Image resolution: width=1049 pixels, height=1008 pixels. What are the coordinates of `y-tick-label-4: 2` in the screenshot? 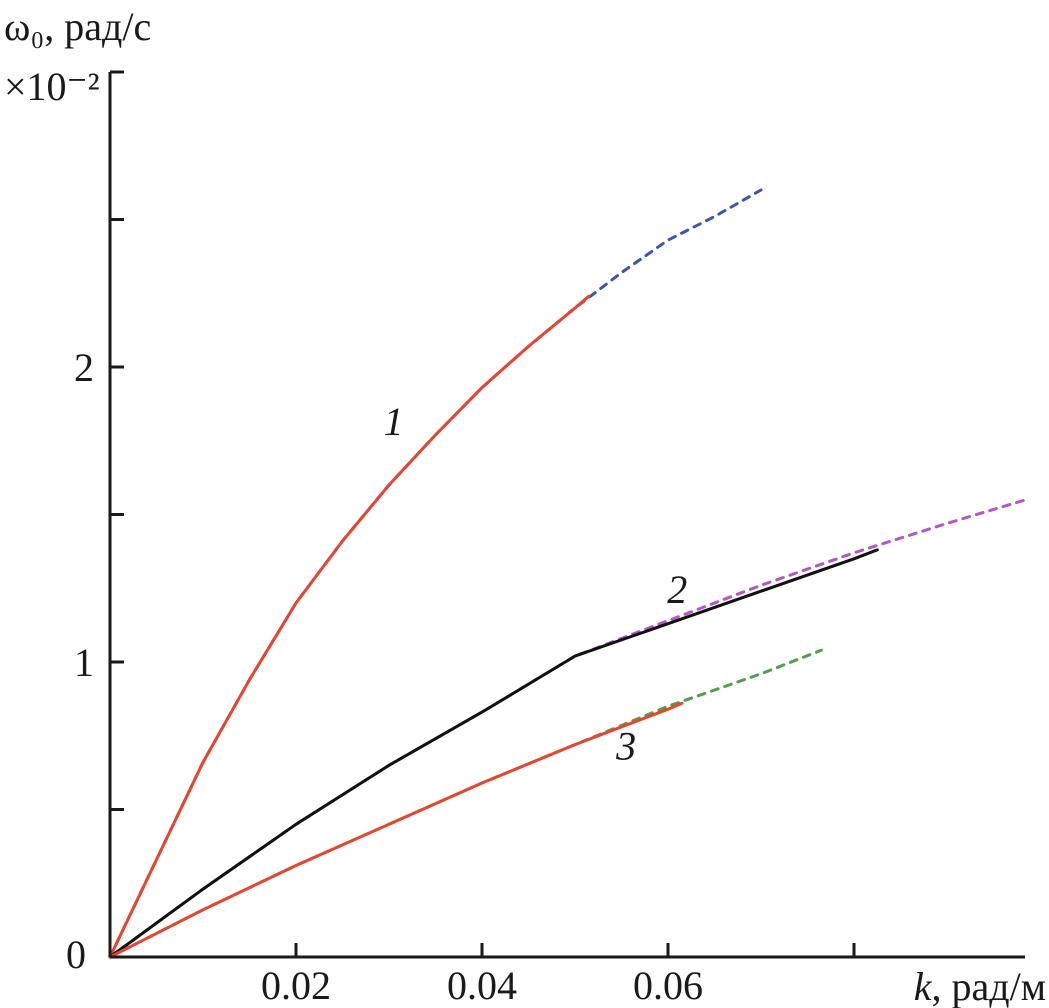 It's located at (84, 367).